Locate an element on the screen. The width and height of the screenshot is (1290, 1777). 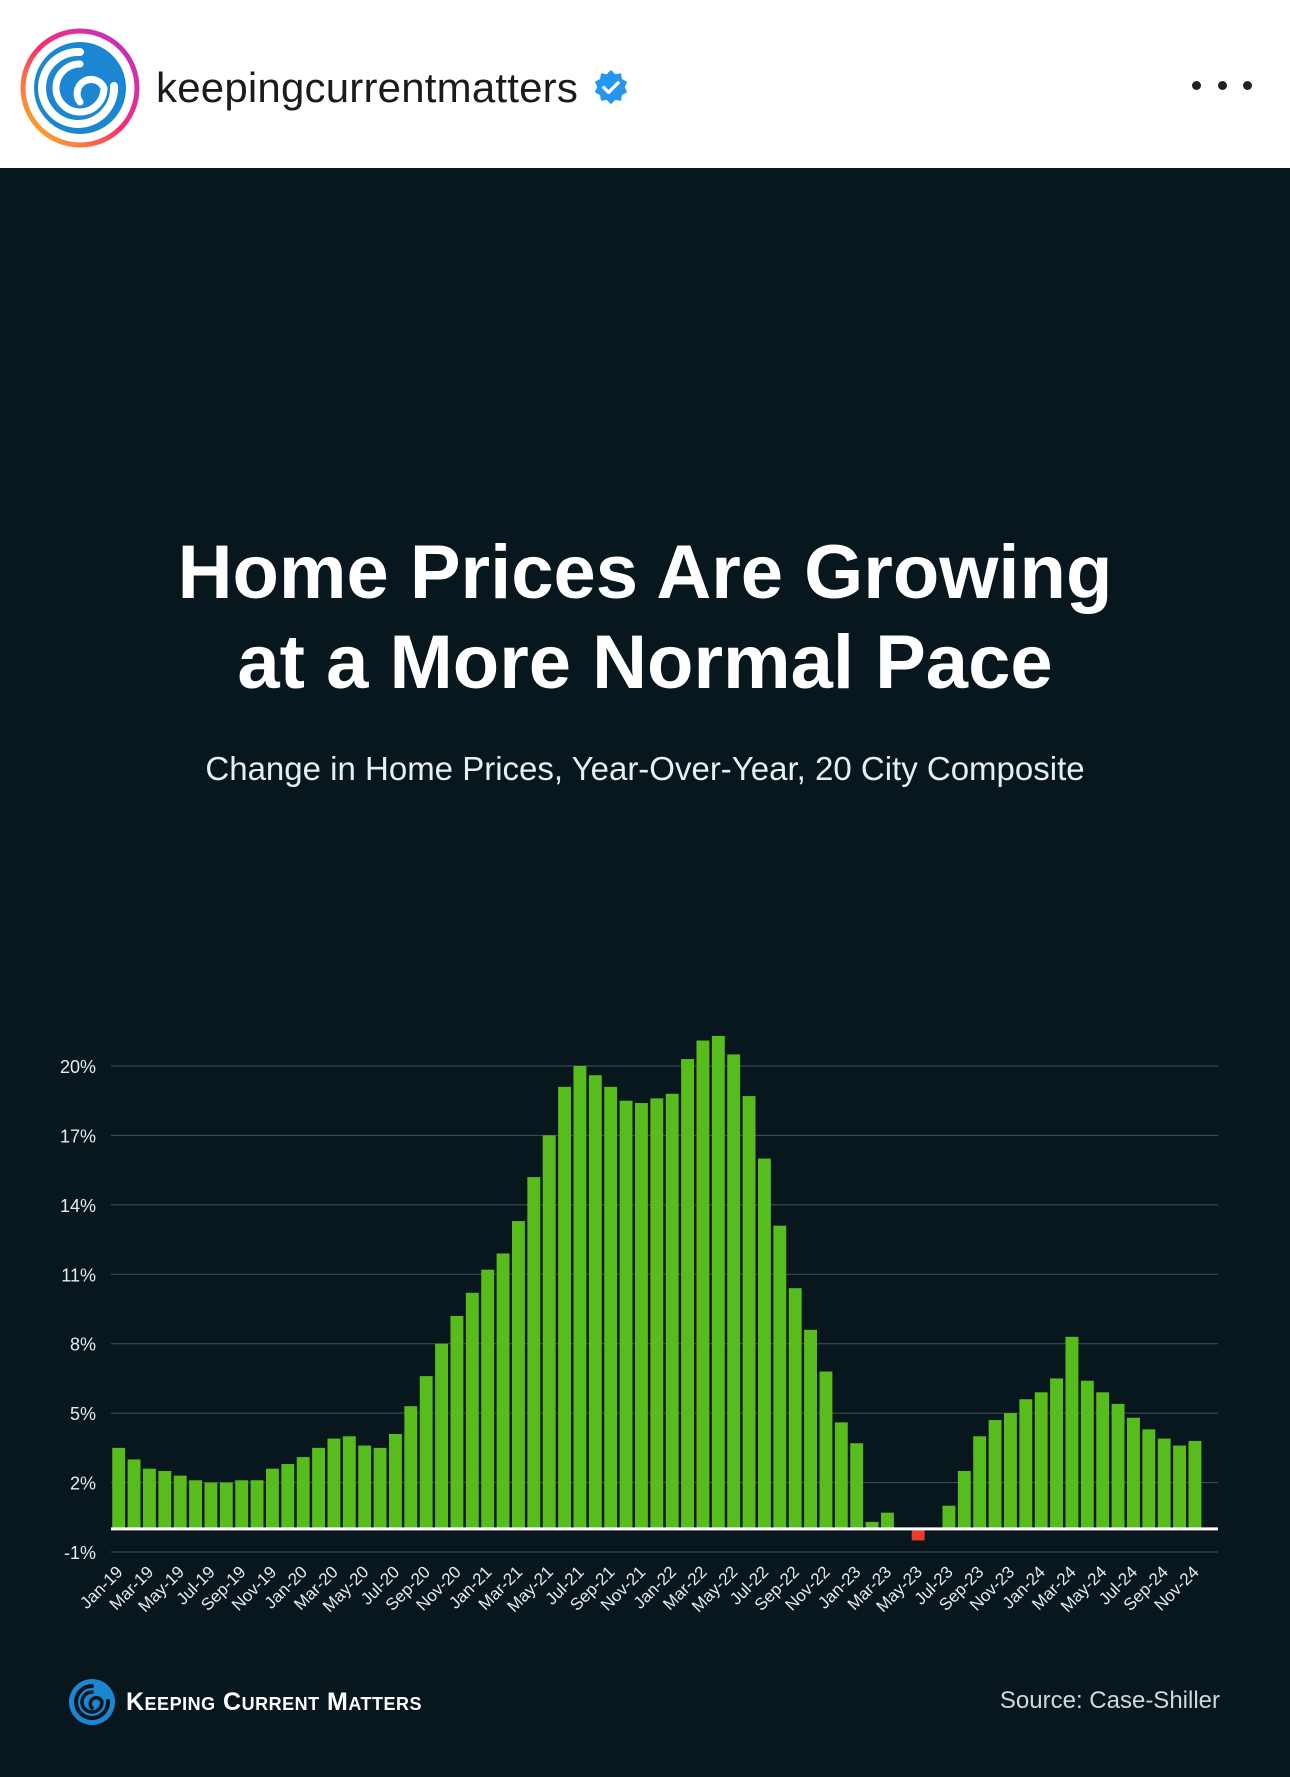
username-row: keepingcurrentmatters is located at coordinates (393, 88).